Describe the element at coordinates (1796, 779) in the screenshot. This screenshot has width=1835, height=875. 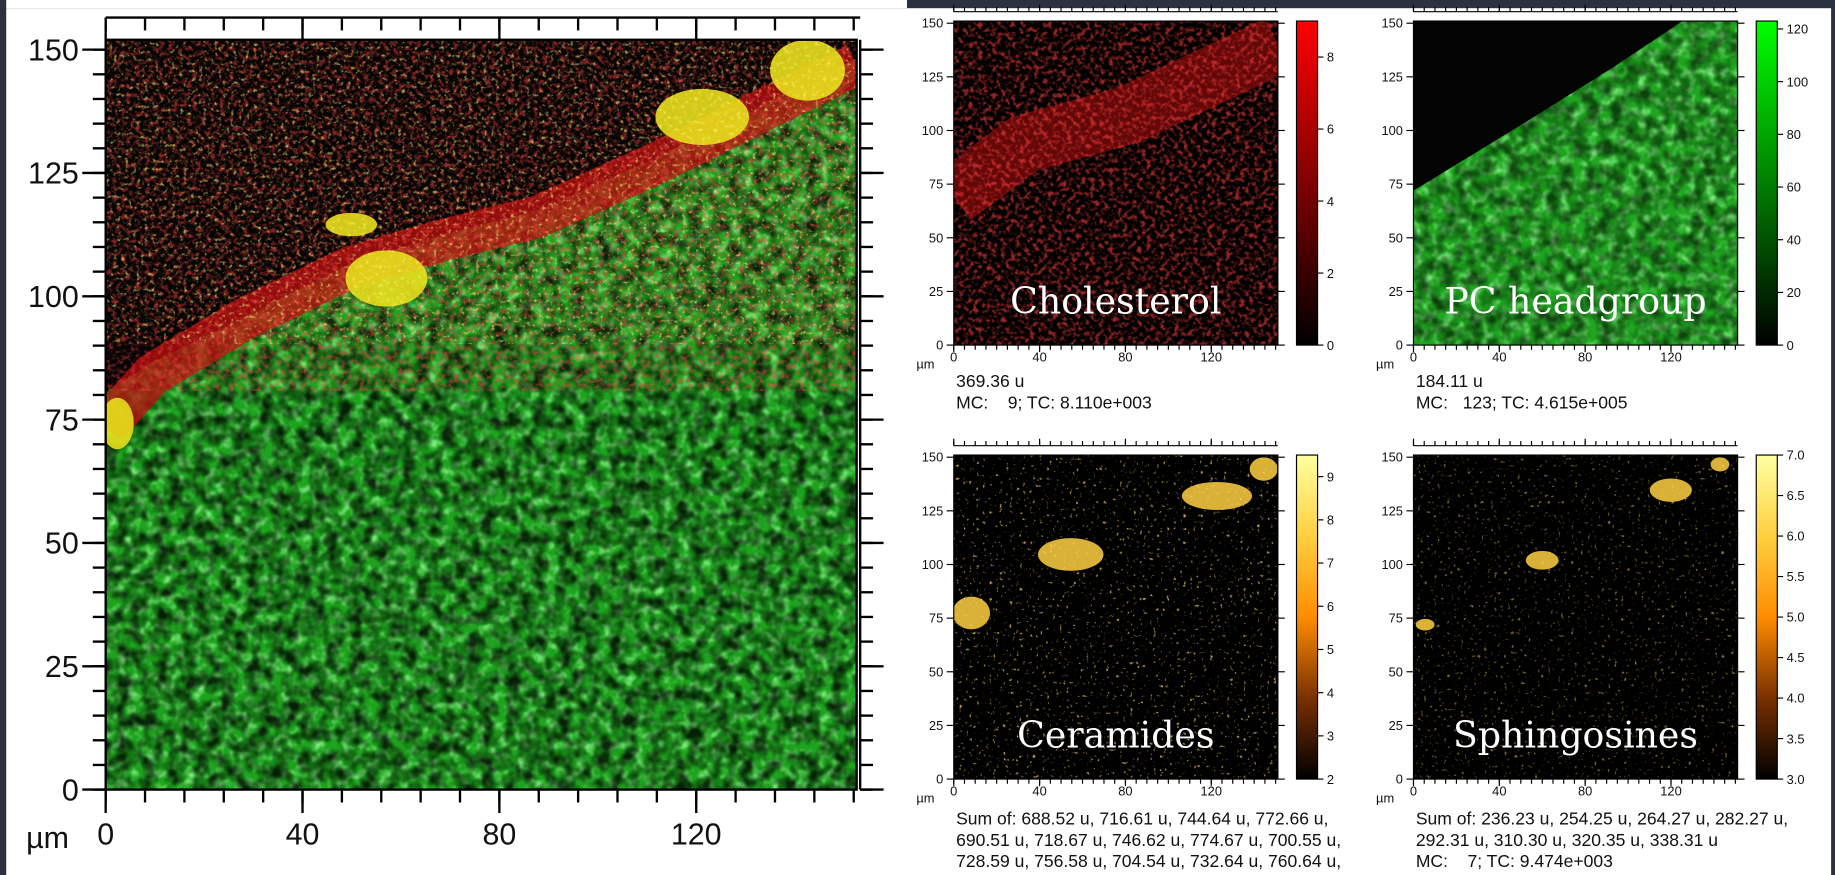
I see `colorbar-tick-label: 3.0` at that location.